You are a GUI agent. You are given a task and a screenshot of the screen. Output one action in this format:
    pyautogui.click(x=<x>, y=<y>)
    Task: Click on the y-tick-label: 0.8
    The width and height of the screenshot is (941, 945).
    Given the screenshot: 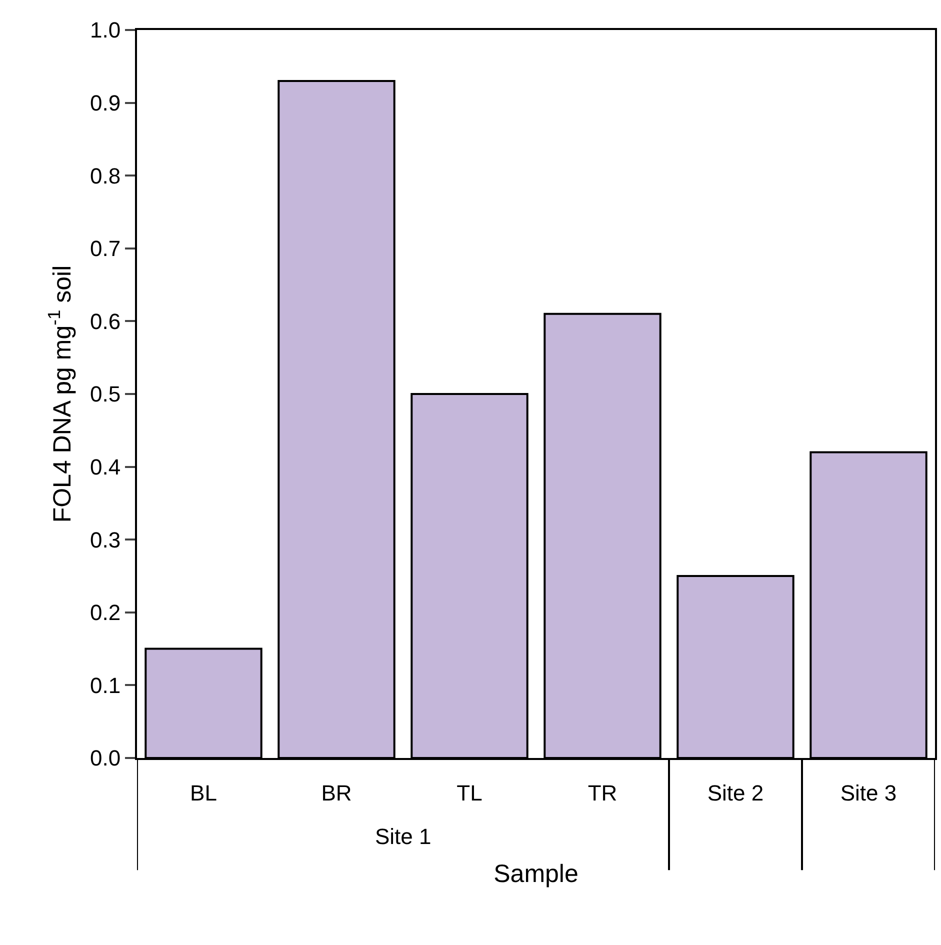 What is the action you would take?
    pyautogui.click(x=105, y=175)
    